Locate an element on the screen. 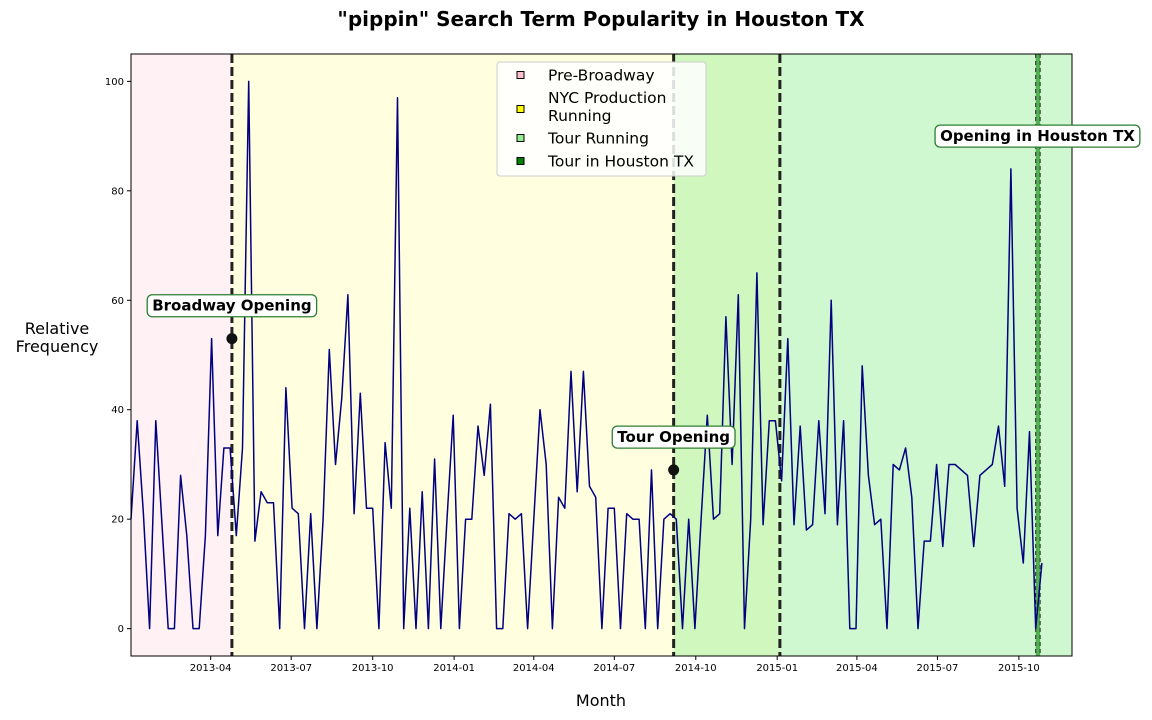 The width and height of the screenshot is (1152, 720). legend-label-line: Pre-Broadway is located at coordinates (601, 76).